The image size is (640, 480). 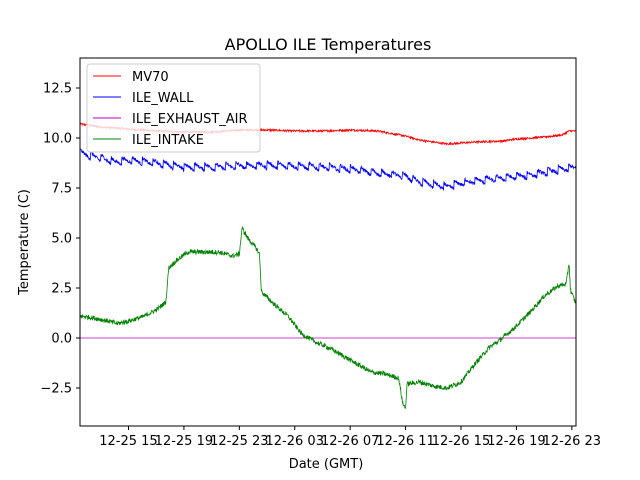 I want to click on x-tick-label: 12-26 11, so click(x=405, y=441).